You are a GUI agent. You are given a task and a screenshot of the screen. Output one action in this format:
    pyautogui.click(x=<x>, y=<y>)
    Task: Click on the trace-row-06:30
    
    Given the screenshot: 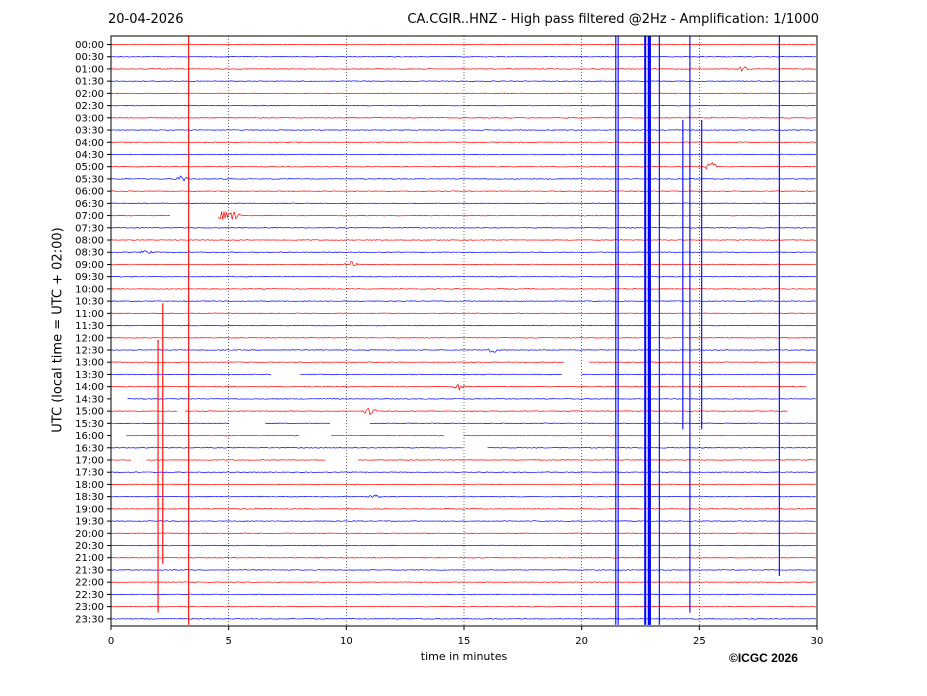 What is the action you would take?
    pyautogui.click(x=463, y=203)
    